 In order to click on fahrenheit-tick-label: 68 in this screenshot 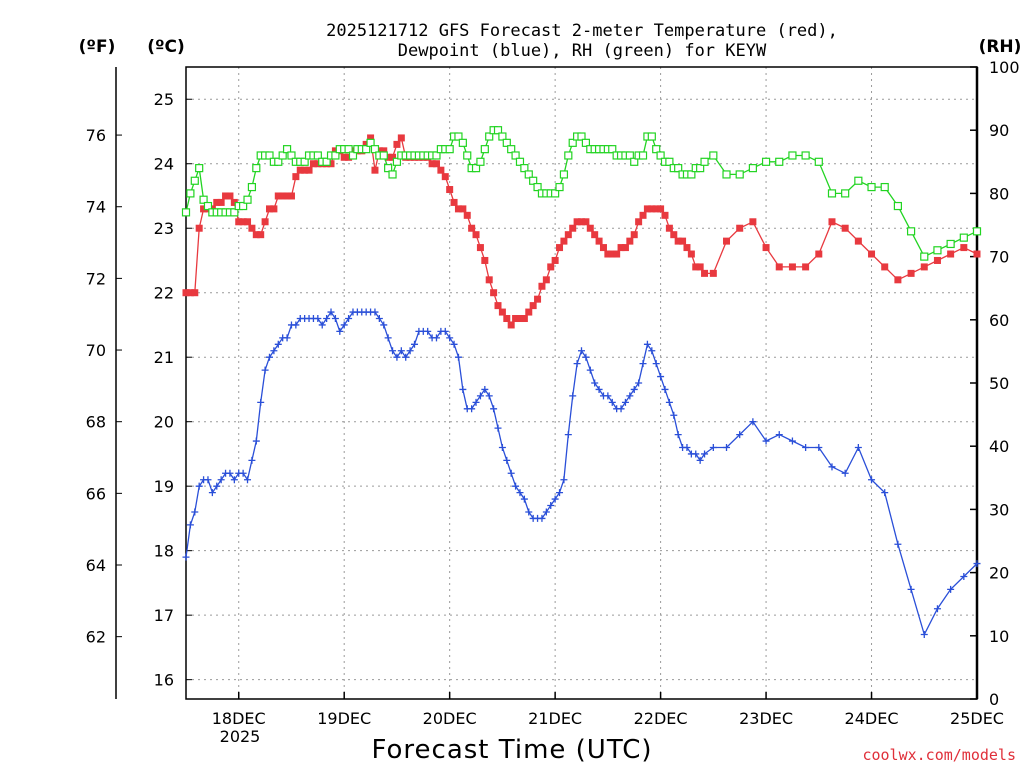, I will do `click(96, 422)`.